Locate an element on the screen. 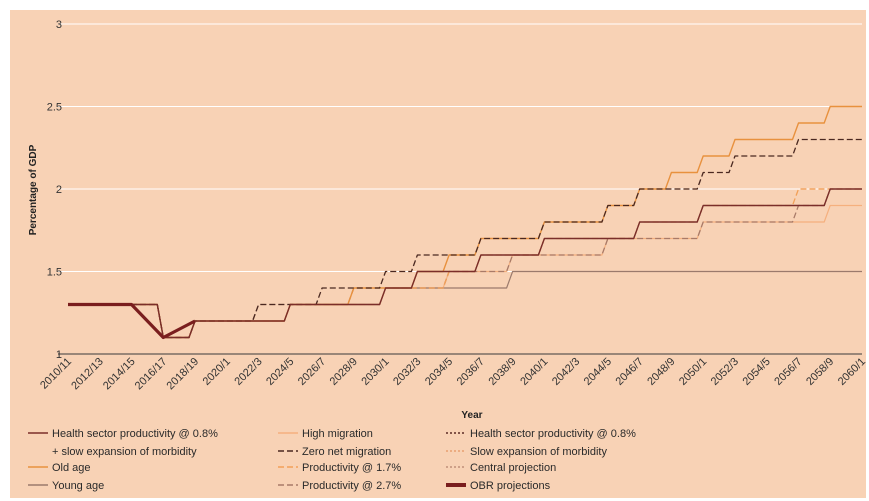  x-tick-label: 2034/5 is located at coordinates (439, 372).